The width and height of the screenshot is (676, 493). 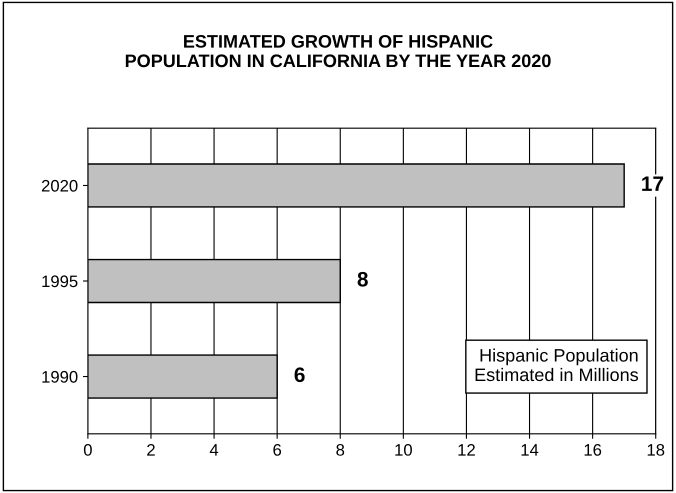 I want to click on x-tick-label: 16, so click(x=593, y=450).